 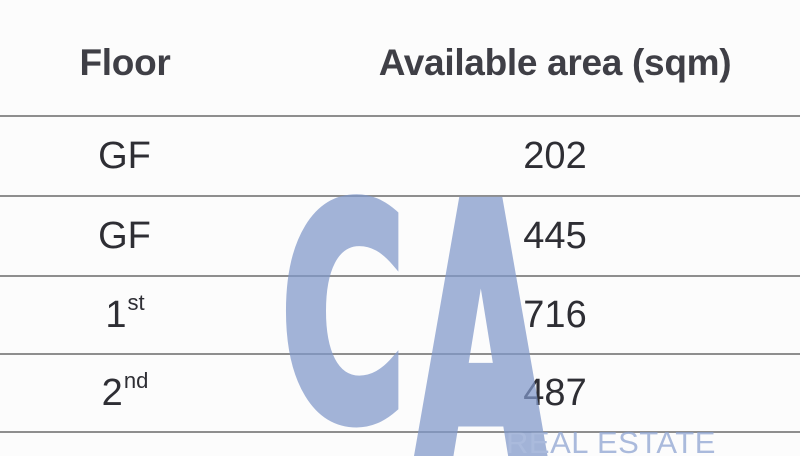 I want to click on floor-ordinal-suffix: nd, so click(x=136, y=380).